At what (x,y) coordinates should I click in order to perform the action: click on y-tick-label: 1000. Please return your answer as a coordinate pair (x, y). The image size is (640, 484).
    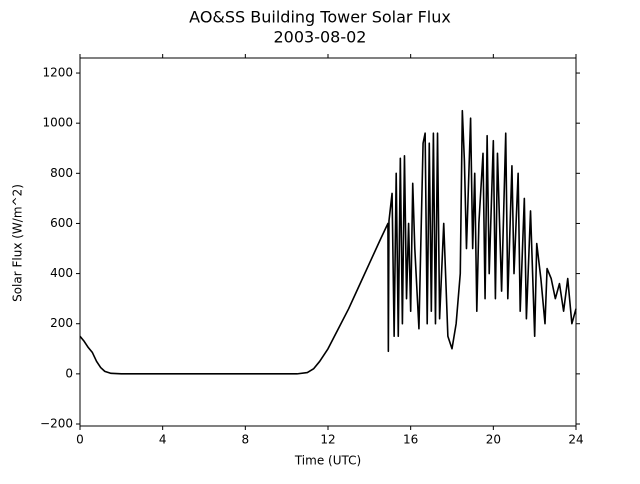
    Looking at the image, I should click on (57, 123).